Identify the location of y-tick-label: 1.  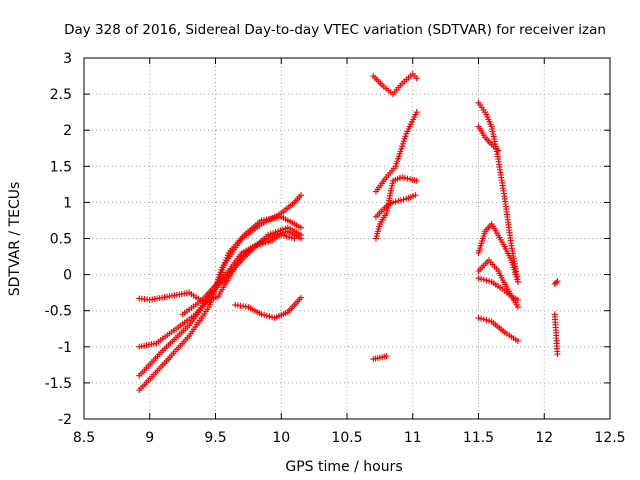
(67, 203).